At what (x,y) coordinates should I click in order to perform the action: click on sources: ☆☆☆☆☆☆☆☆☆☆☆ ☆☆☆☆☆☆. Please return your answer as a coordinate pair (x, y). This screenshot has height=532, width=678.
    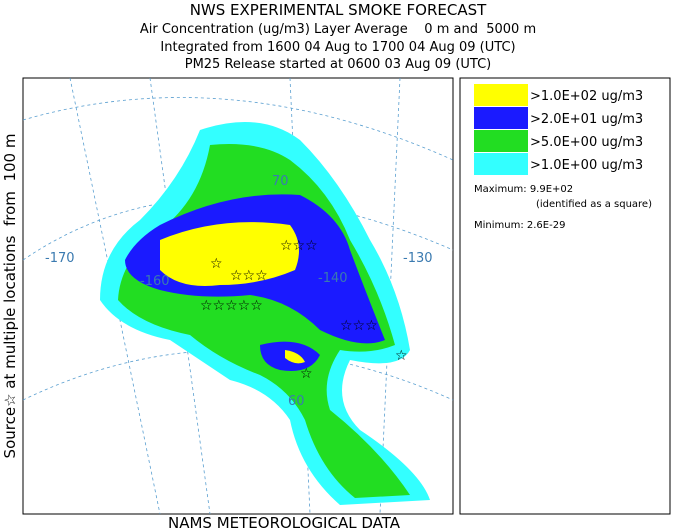
    Looking at the image, I should click on (304, 310).